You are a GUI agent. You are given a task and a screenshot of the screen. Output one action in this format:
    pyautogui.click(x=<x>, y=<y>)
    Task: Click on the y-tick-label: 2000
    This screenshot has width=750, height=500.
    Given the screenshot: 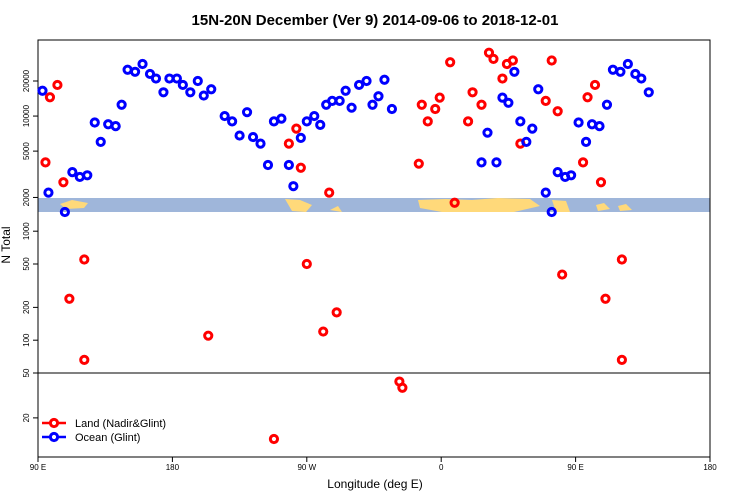 What is the action you would take?
    pyautogui.click(x=26, y=197)
    